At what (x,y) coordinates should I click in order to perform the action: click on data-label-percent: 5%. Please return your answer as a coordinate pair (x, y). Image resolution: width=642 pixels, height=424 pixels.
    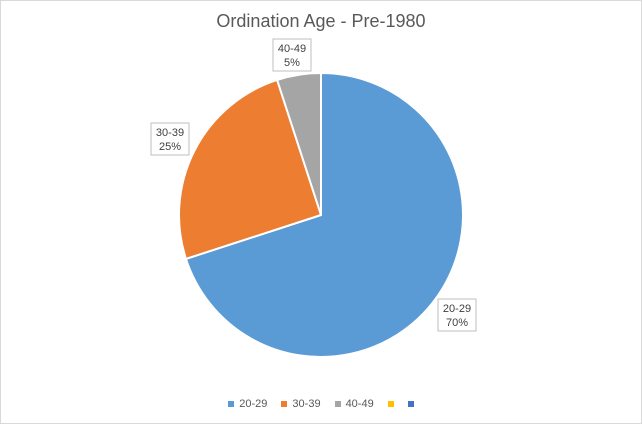
    Looking at the image, I should click on (292, 63).